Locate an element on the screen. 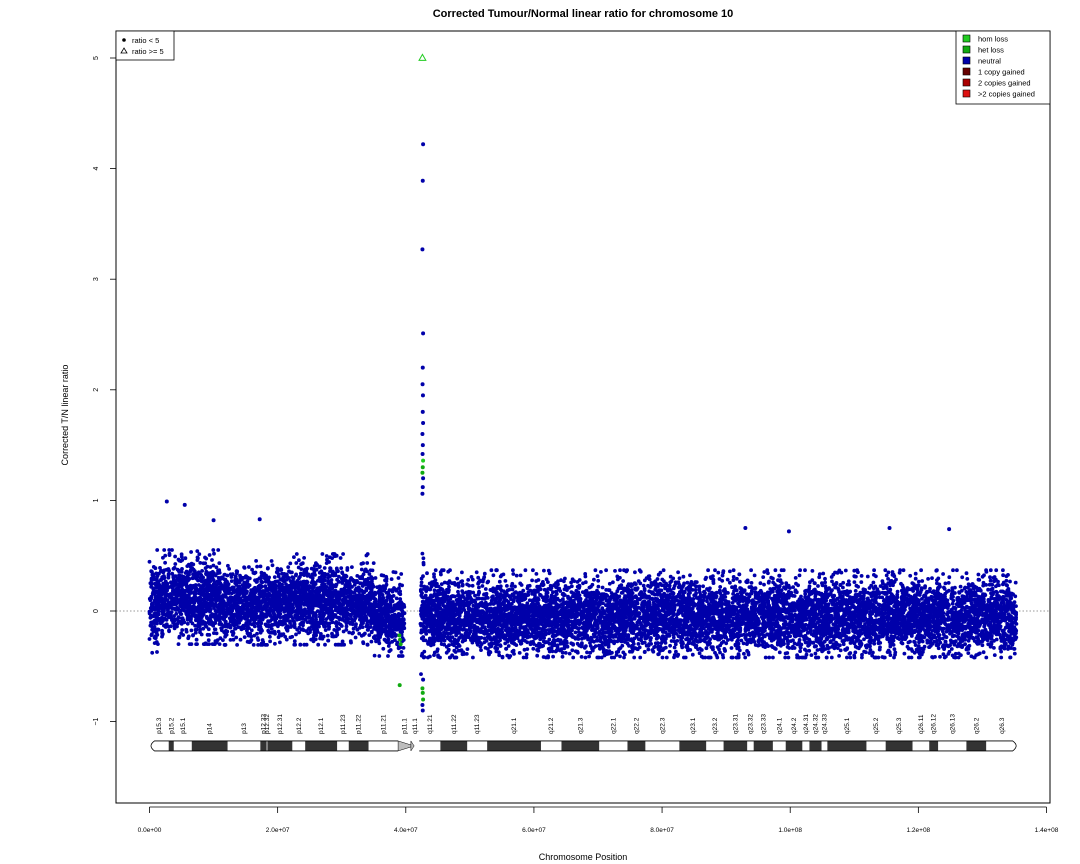 This screenshot has width=1080, height=864. x-tick-label: 2.0e+07 is located at coordinates (278, 830).